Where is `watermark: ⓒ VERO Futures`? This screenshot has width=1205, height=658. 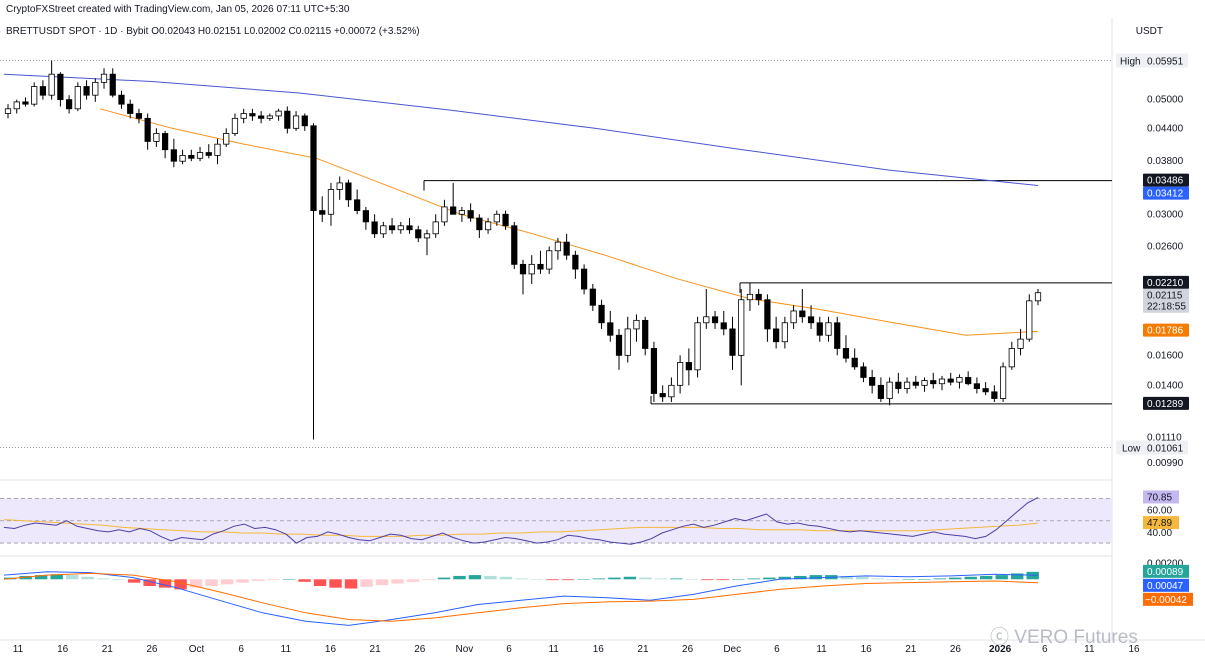
watermark: ⓒ VERO Futures is located at coordinates (1064, 637).